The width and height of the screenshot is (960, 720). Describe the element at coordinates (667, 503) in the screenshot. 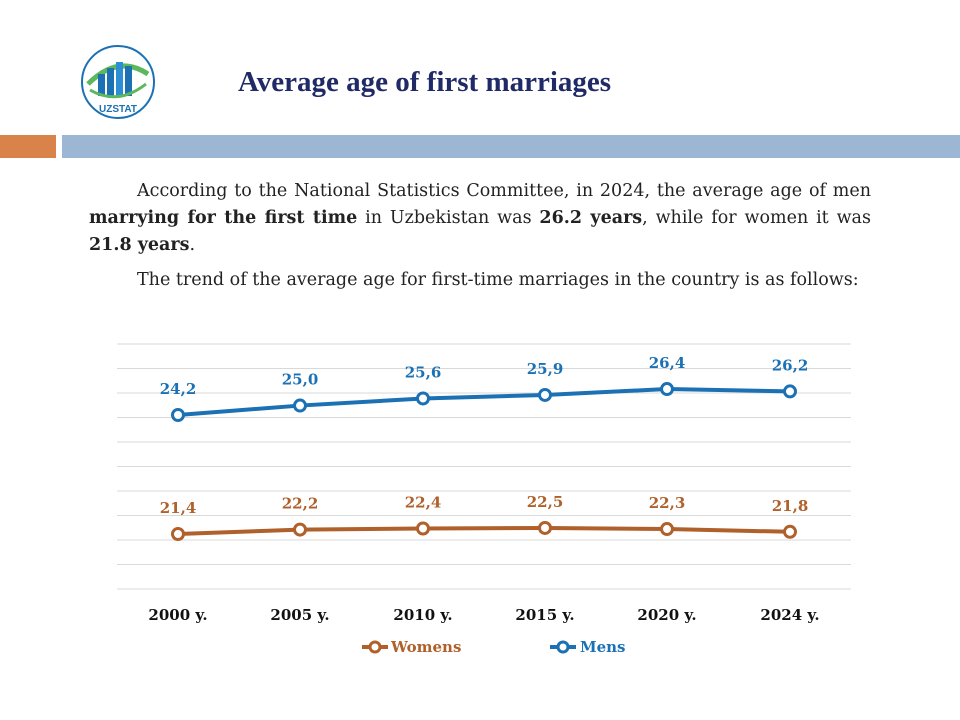

I see `data-label-womens: 22,3` at that location.